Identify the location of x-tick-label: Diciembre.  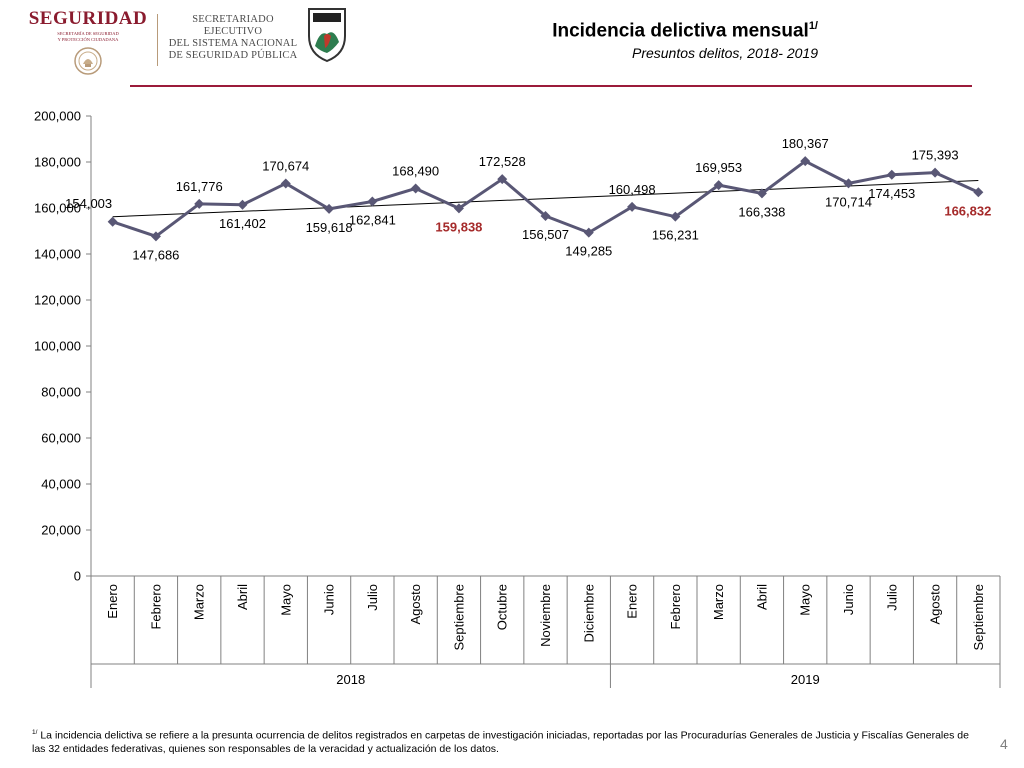
(588, 613).